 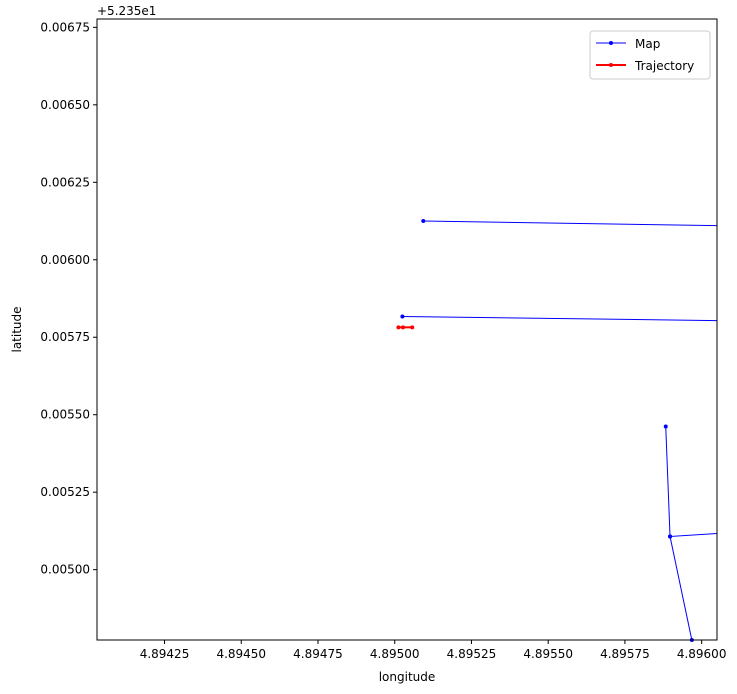 I want to click on x-tick-label: 4.89525, so click(x=472, y=654).